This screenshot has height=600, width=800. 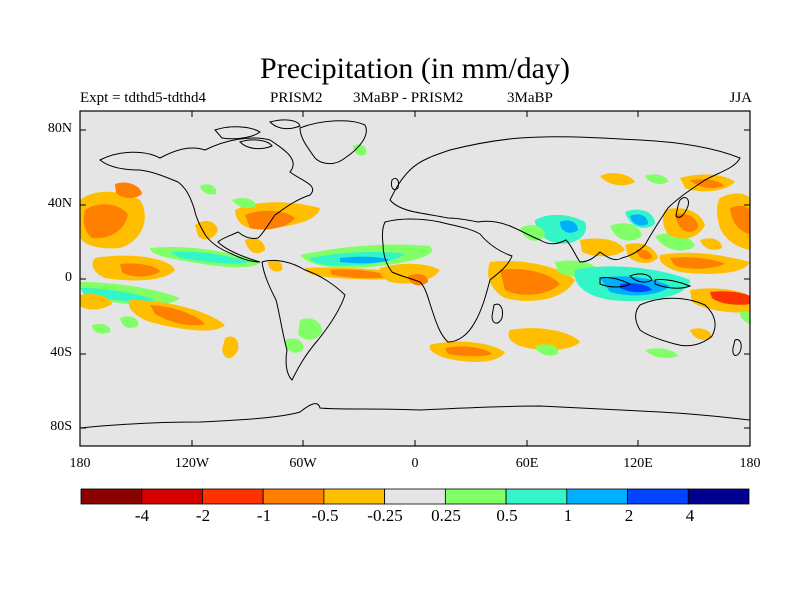 I want to click on coastline-europe-asia, so click(x=565, y=199).